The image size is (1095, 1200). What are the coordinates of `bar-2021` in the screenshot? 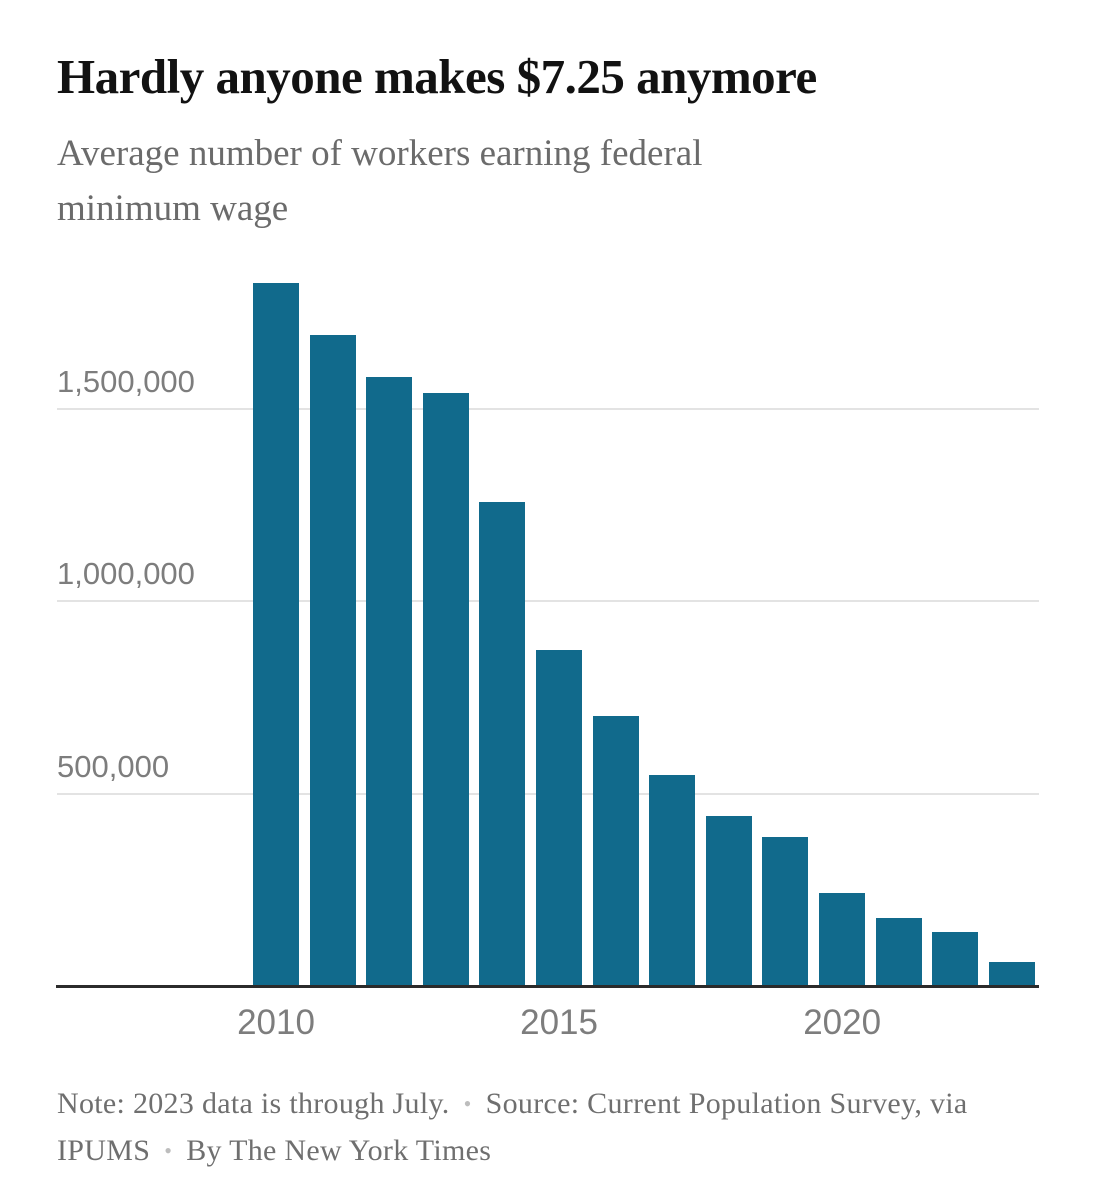 It's located at (898, 952).